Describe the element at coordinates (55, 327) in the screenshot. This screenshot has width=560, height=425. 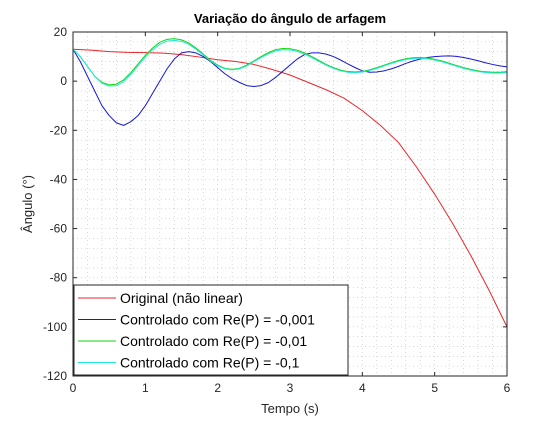
I see `y-tick-label: -100` at that location.